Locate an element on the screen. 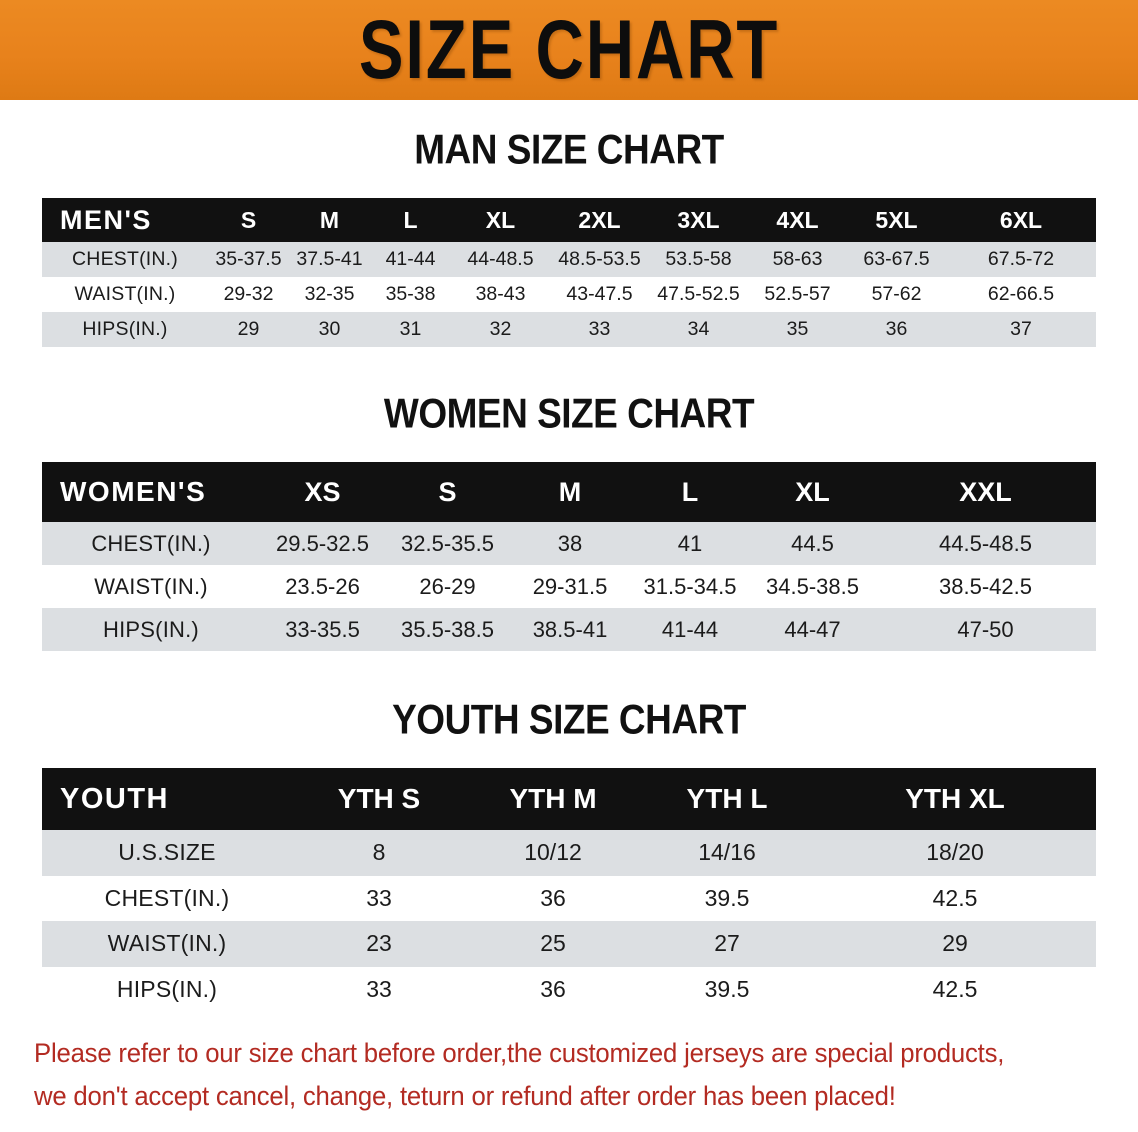 This screenshot has width=1138, height=1132. page-title: SIZE CHART is located at coordinates (569, 50).